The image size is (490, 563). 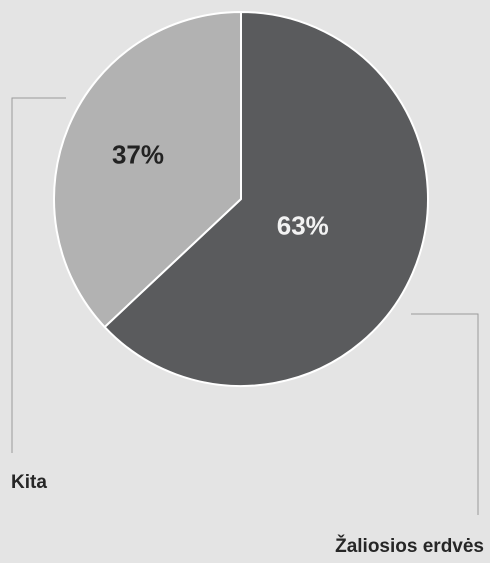 What do you see at coordinates (445, 414) in the screenshot?
I see `leader-line-zaliosios-erdves` at bounding box center [445, 414].